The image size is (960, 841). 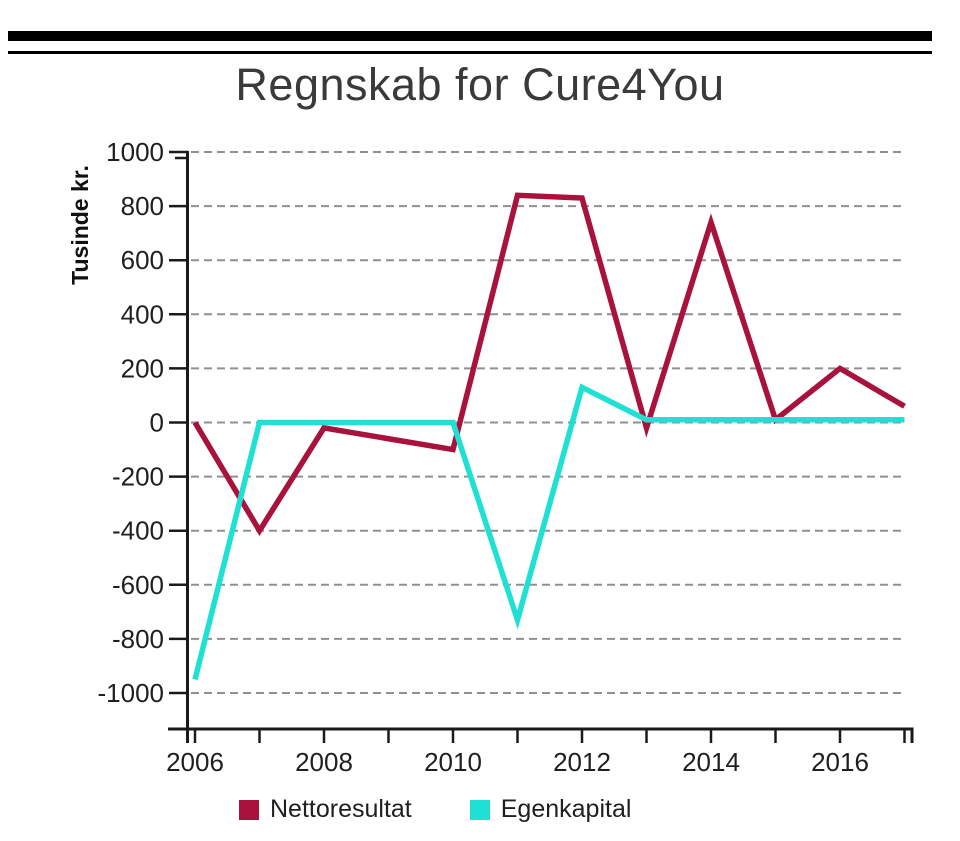 I want to click on x-axis-tick-label: 2010, so click(x=453, y=762).